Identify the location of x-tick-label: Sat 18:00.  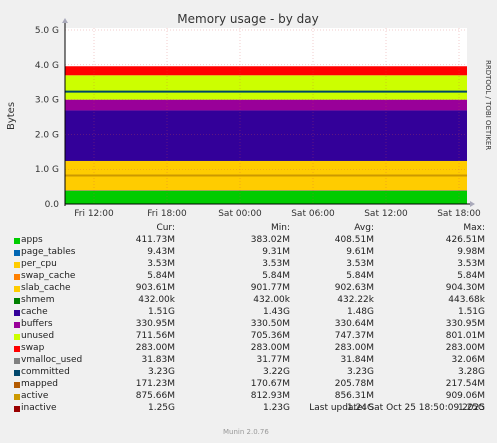
(459, 214).